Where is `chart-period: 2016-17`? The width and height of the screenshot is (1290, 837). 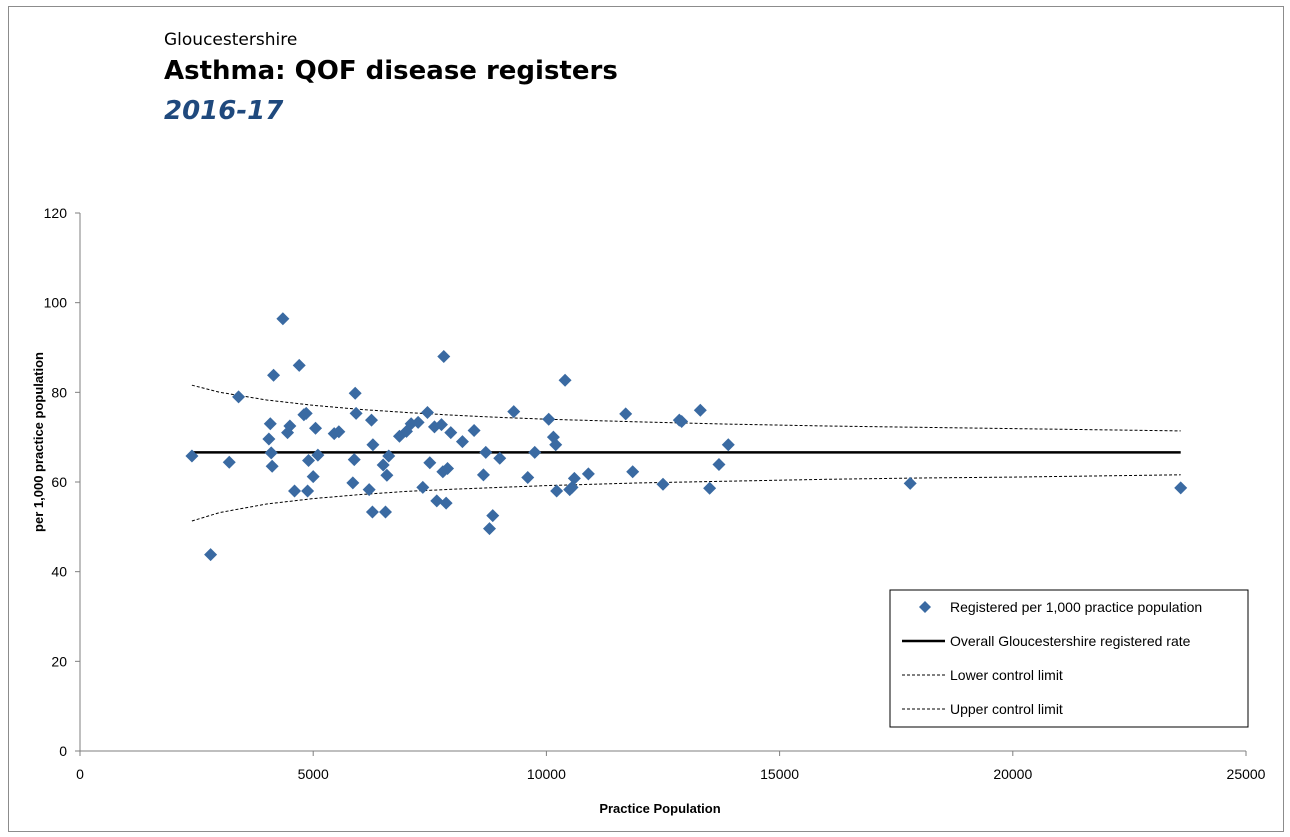
chart-period: 2016-17 is located at coordinates (224, 111).